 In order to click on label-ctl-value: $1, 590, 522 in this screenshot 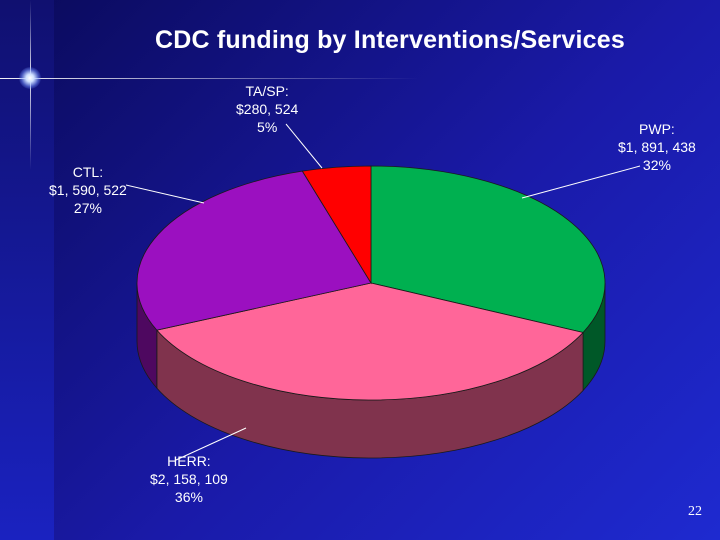, I will do `click(88, 190)`.